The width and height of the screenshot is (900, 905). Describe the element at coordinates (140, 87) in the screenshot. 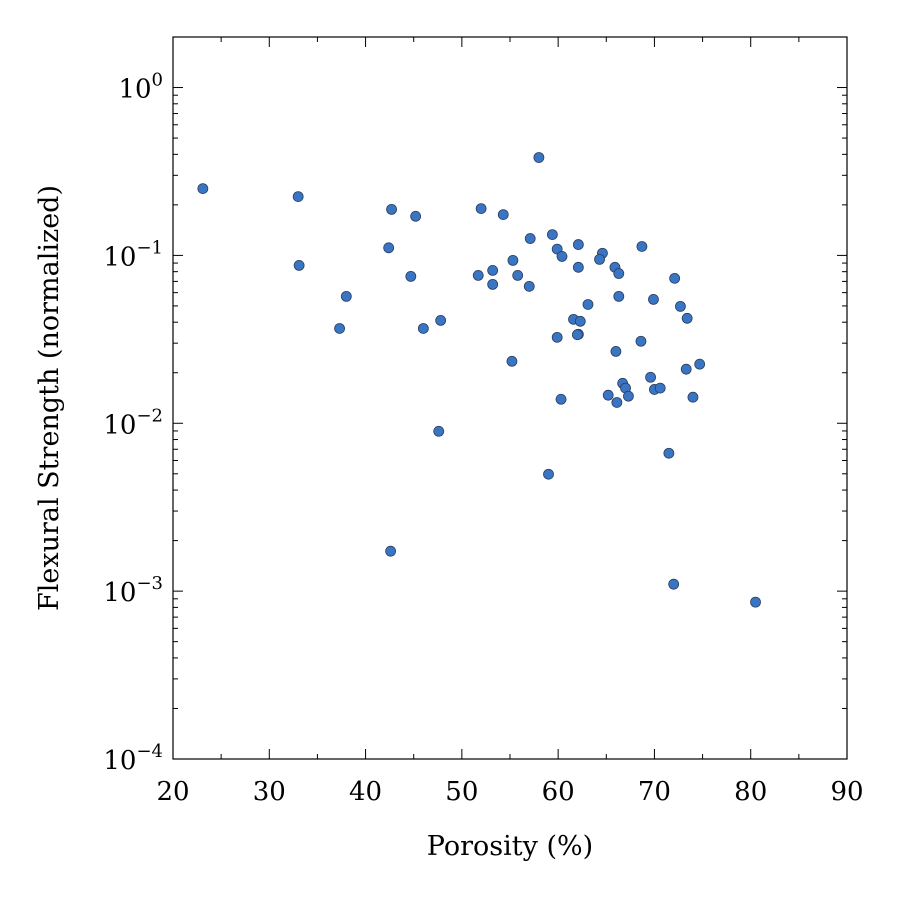

I see `y-tick-label: 10⁰` at that location.